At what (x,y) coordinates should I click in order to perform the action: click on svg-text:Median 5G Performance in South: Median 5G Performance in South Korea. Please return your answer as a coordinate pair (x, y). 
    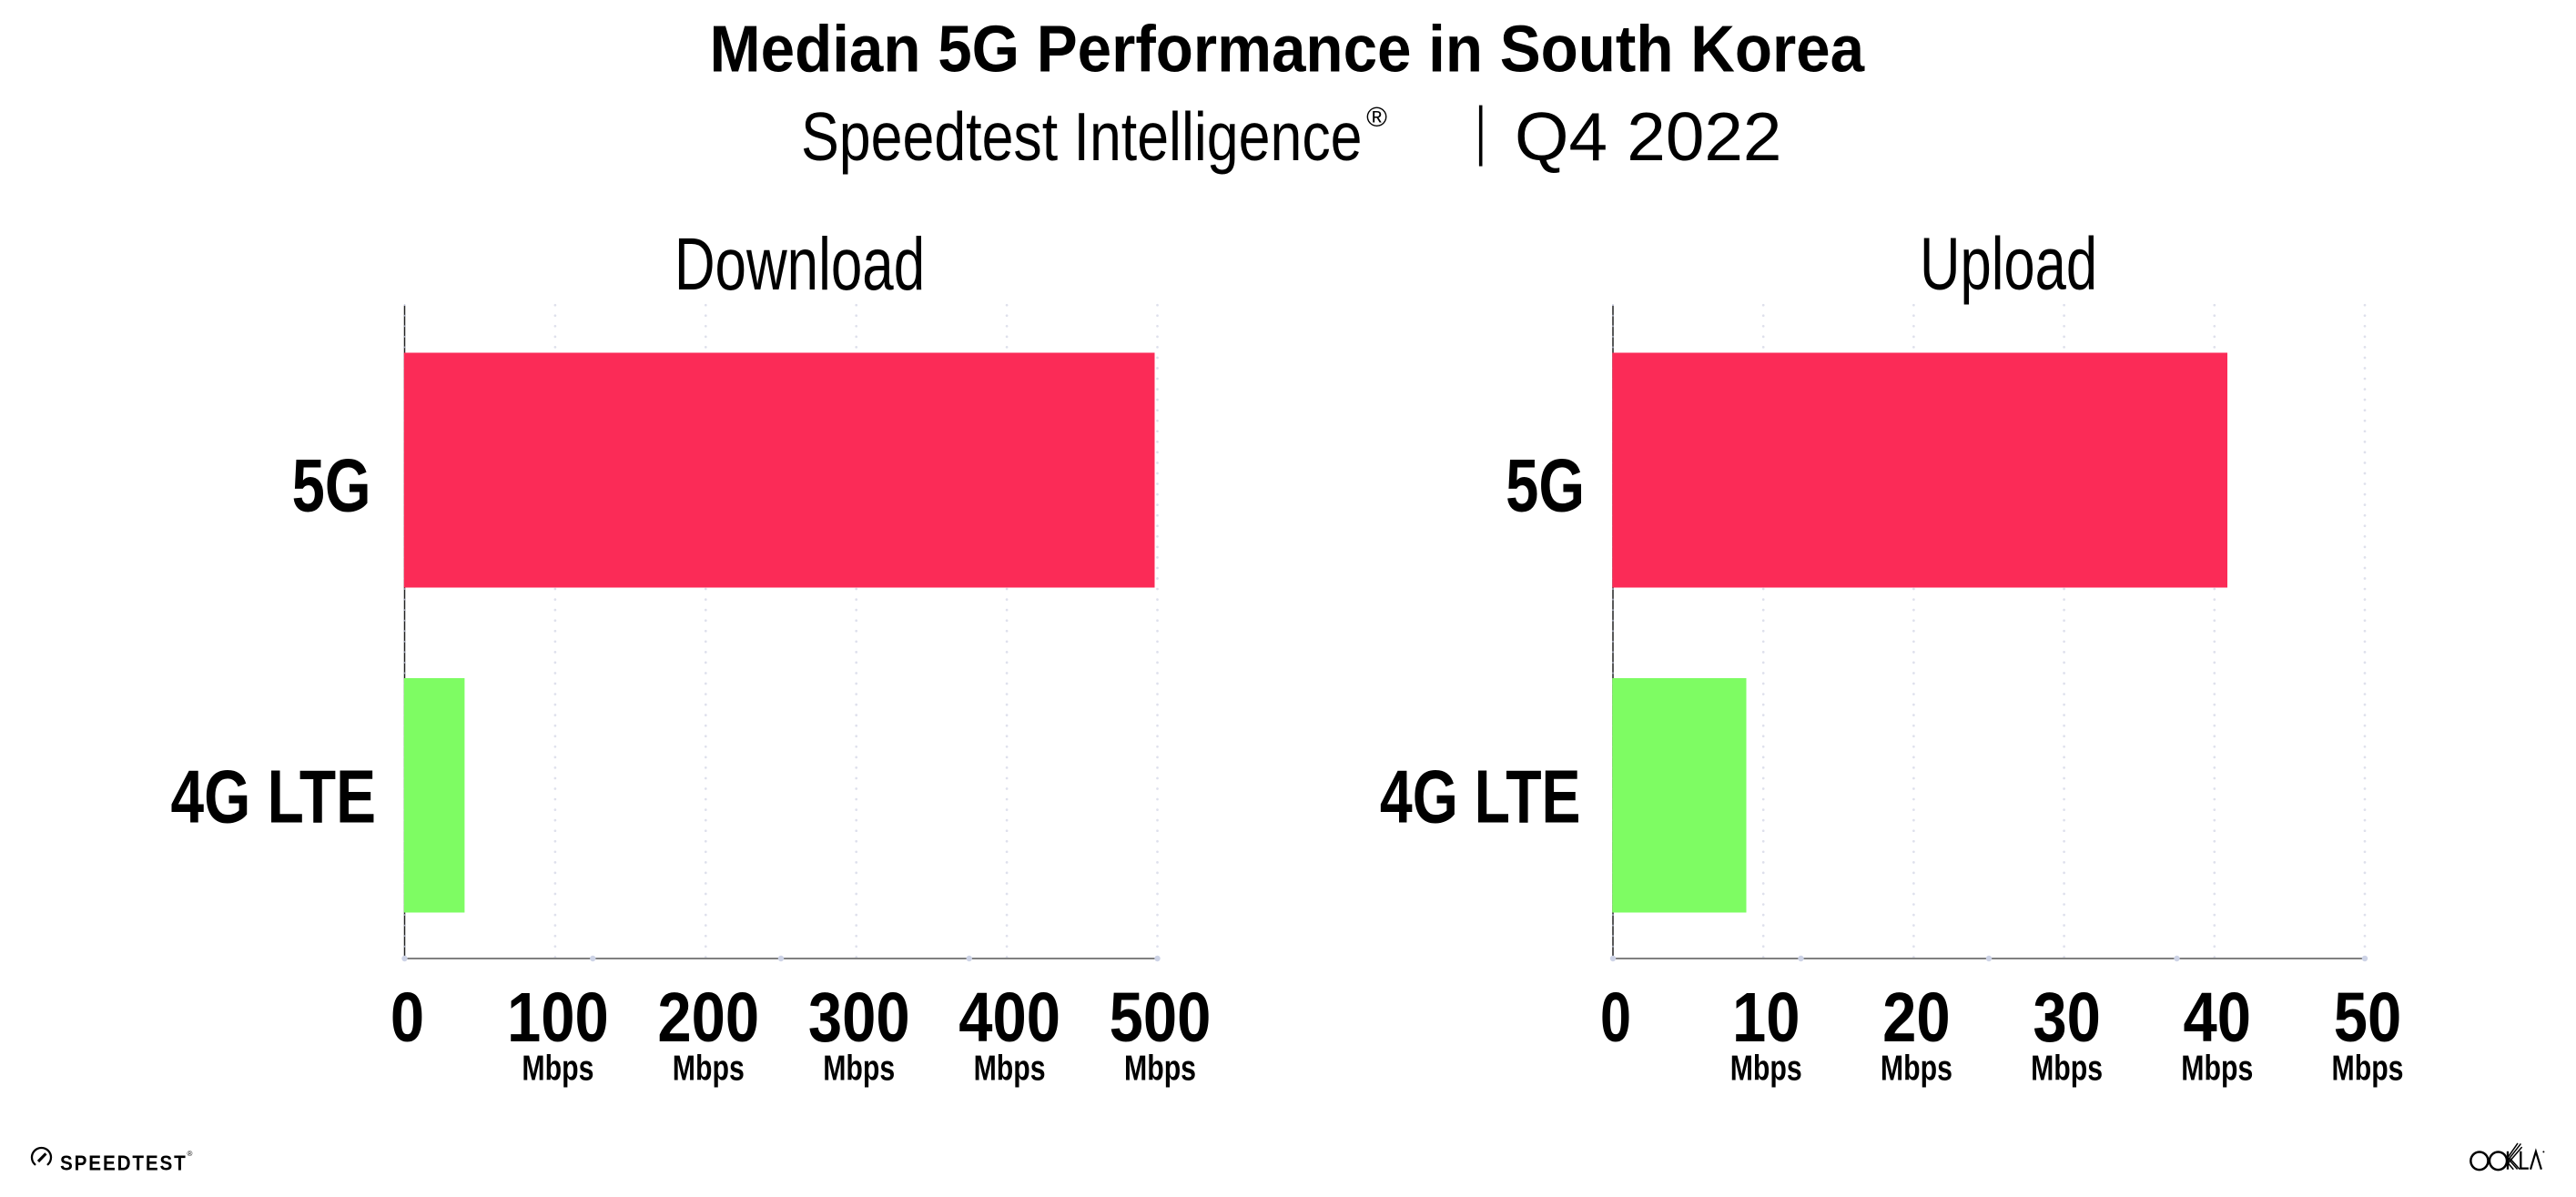
    Looking at the image, I should click on (1288, 49).